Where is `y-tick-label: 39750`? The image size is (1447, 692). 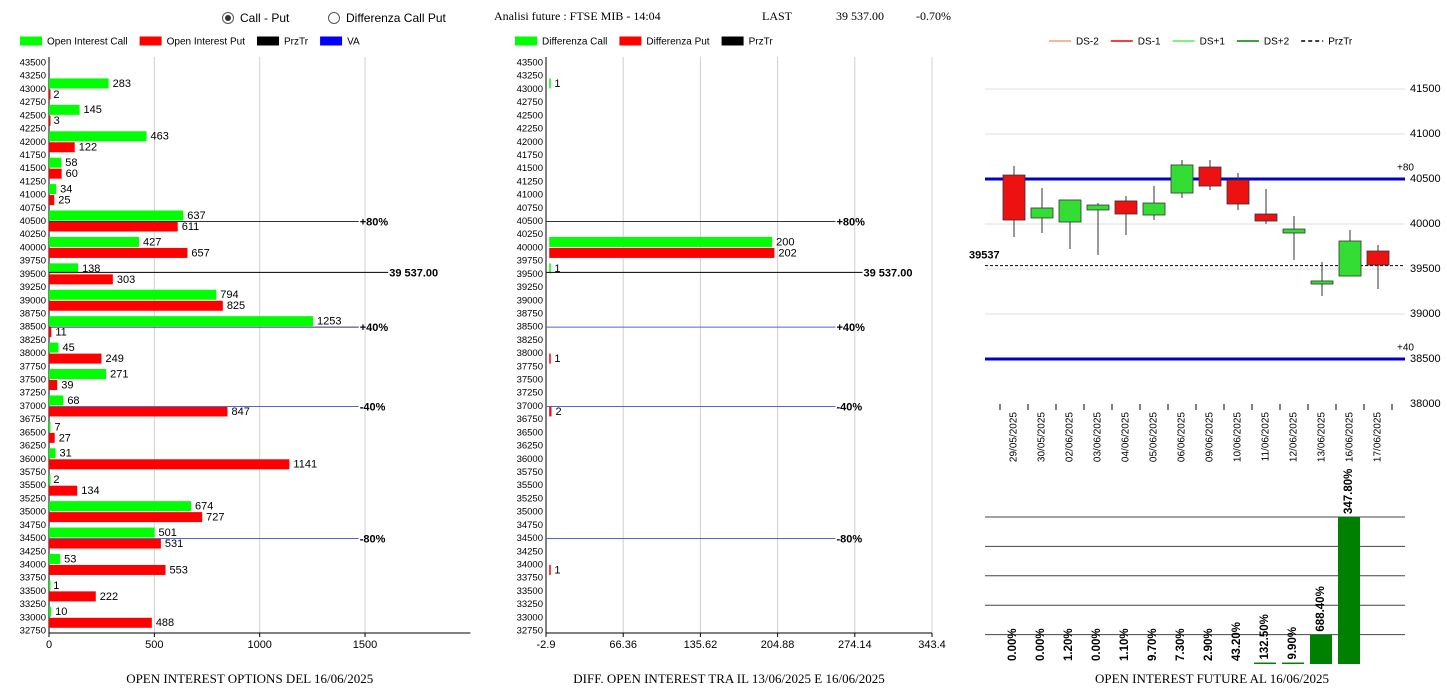 y-tick-label: 39750 is located at coordinates (33, 261).